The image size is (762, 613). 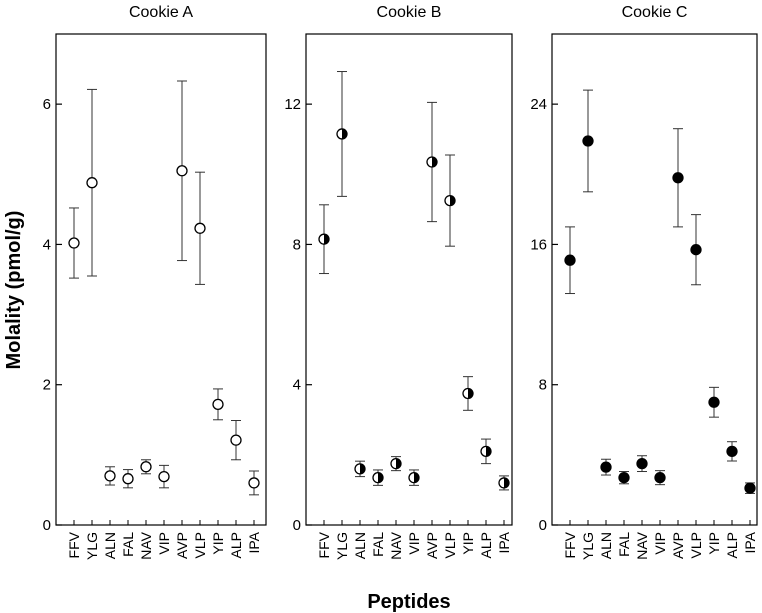 What do you see at coordinates (409, 12) in the screenshot?
I see `panel-title: Cookie B` at bounding box center [409, 12].